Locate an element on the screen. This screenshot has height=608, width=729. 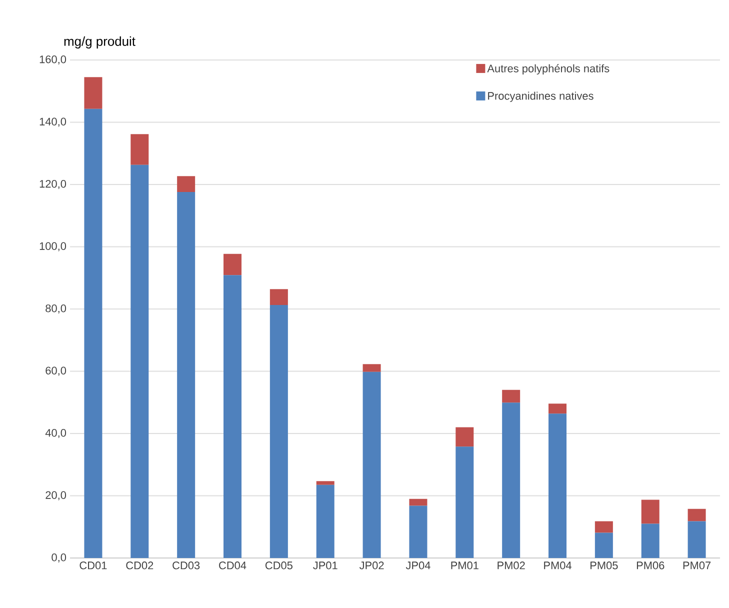
x-tick-label: CD01 is located at coordinates (93, 566).